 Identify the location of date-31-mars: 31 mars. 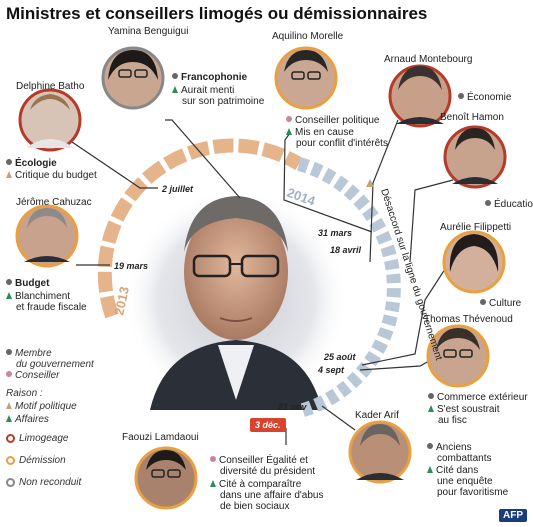
(335, 233).